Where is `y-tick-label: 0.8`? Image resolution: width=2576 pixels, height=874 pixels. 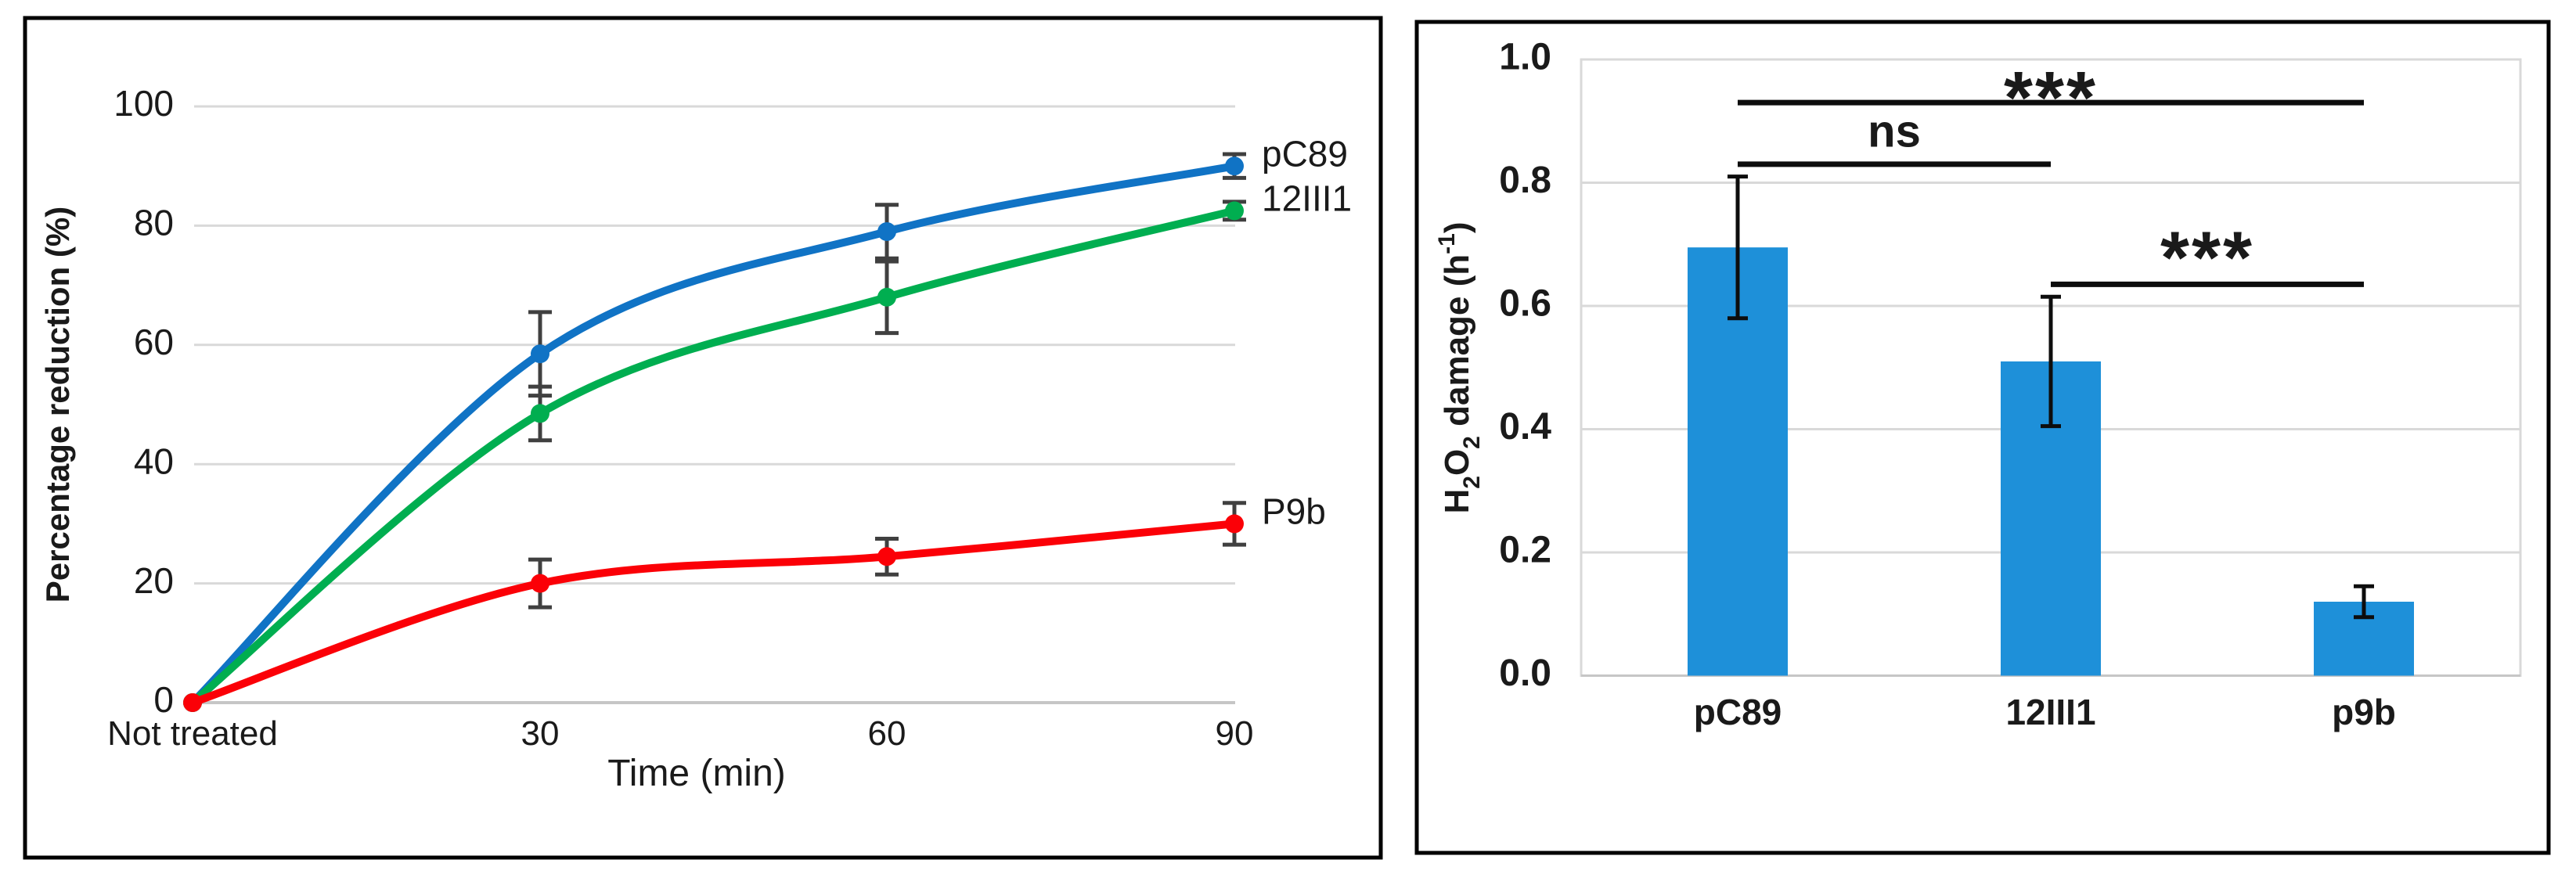
y-tick-label: 0.8 is located at coordinates (1525, 180).